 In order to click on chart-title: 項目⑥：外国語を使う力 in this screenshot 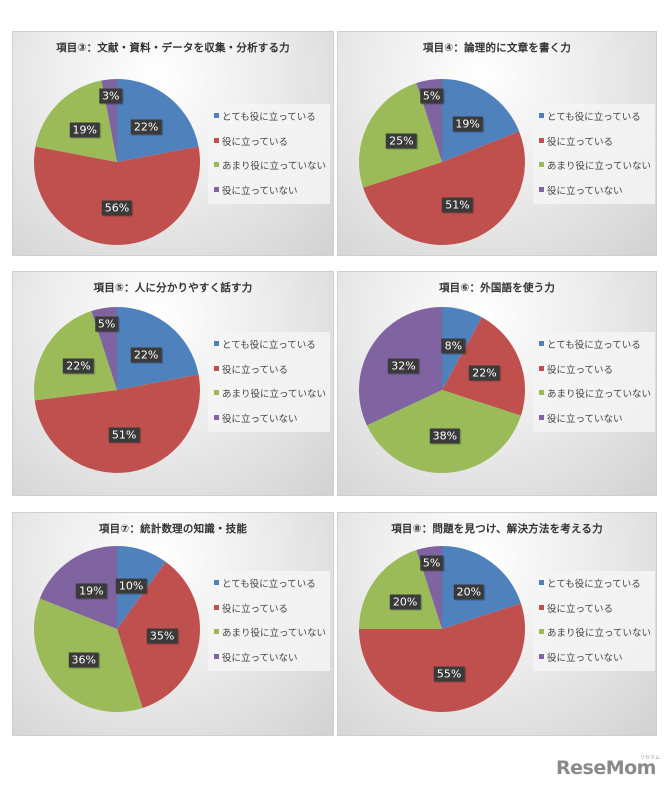, I will do `click(497, 288)`.